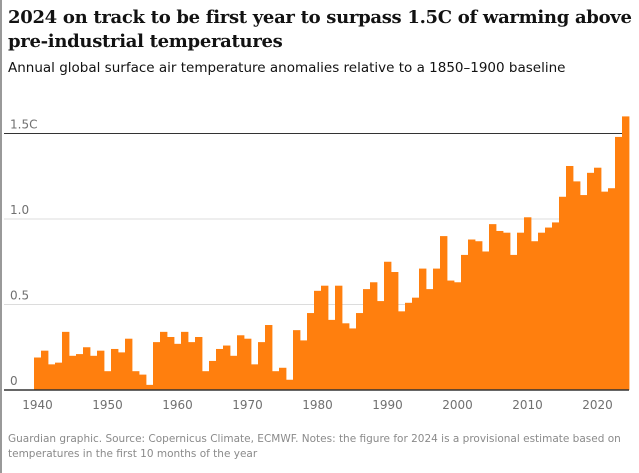 The image size is (639, 473). What do you see at coordinates (178, 366) in the screenshot?
I see `bar-1960` at bounding box center [178, 366].